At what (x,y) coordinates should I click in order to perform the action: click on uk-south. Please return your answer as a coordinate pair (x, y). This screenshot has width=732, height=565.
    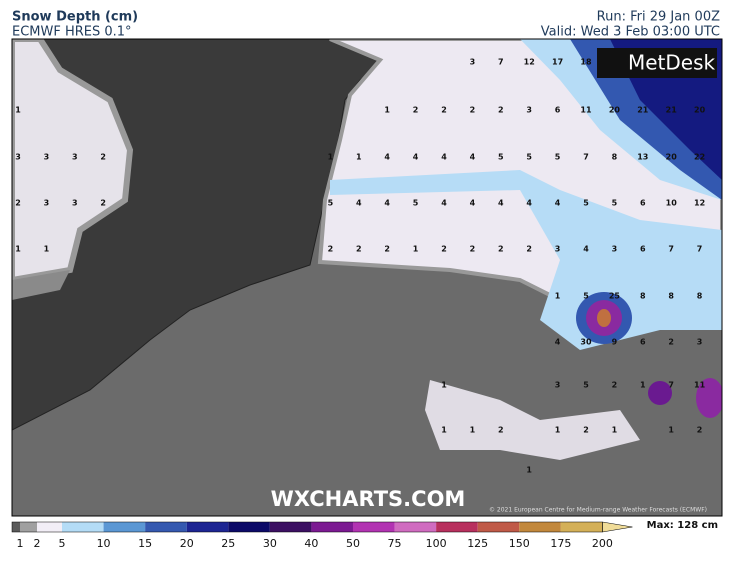
    Looking at the image, I should click on (41, 285).